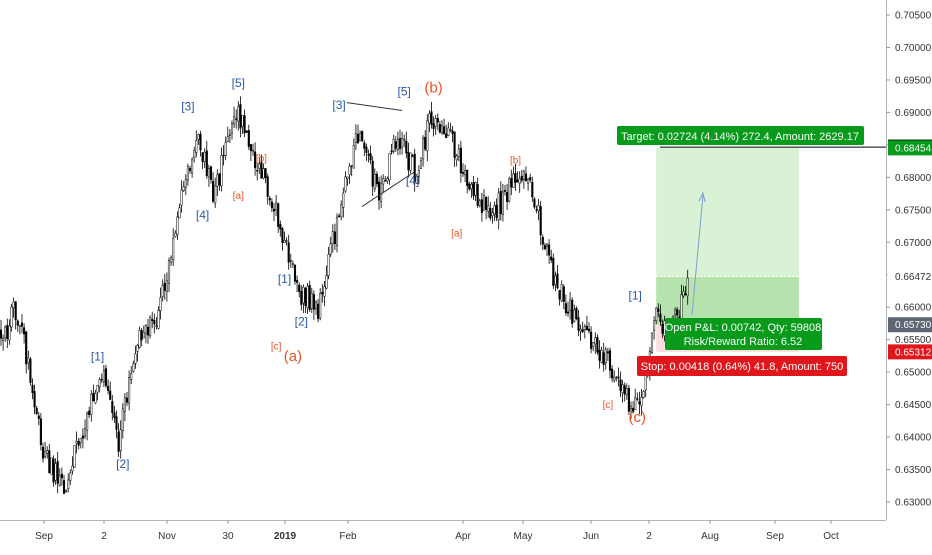 This screenshot has width=932, height=555. Describe the element at coordinates (913, 438) in the screenshot. I see `y-tick-label: 0.64000` at that location.